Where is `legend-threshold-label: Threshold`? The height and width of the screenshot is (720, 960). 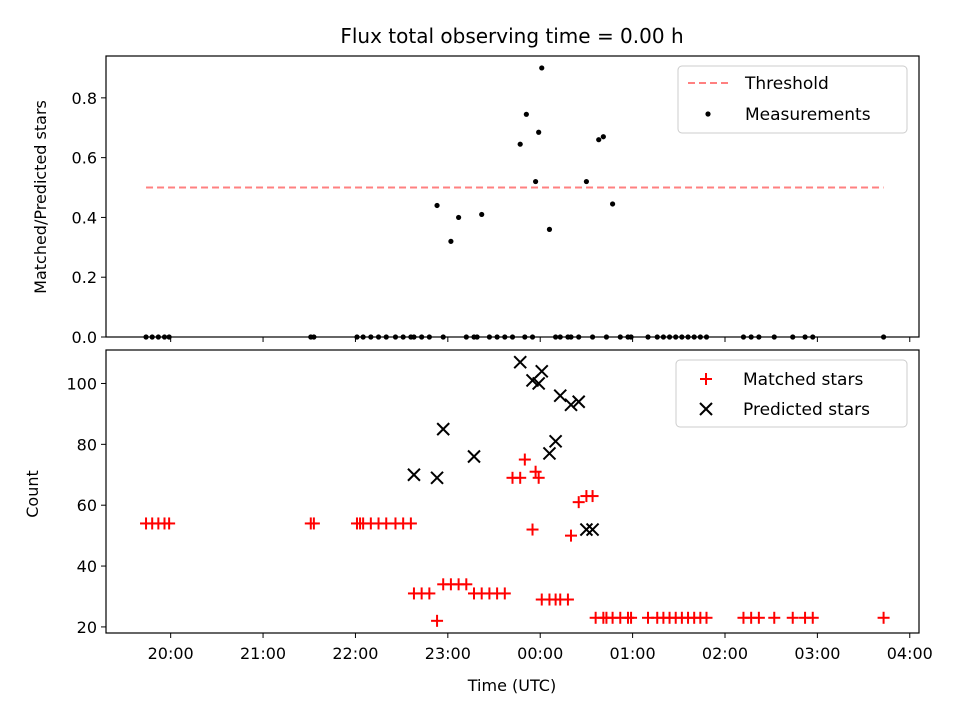
legend-threshold-label: Threshold is located at coordinates (786, 84).